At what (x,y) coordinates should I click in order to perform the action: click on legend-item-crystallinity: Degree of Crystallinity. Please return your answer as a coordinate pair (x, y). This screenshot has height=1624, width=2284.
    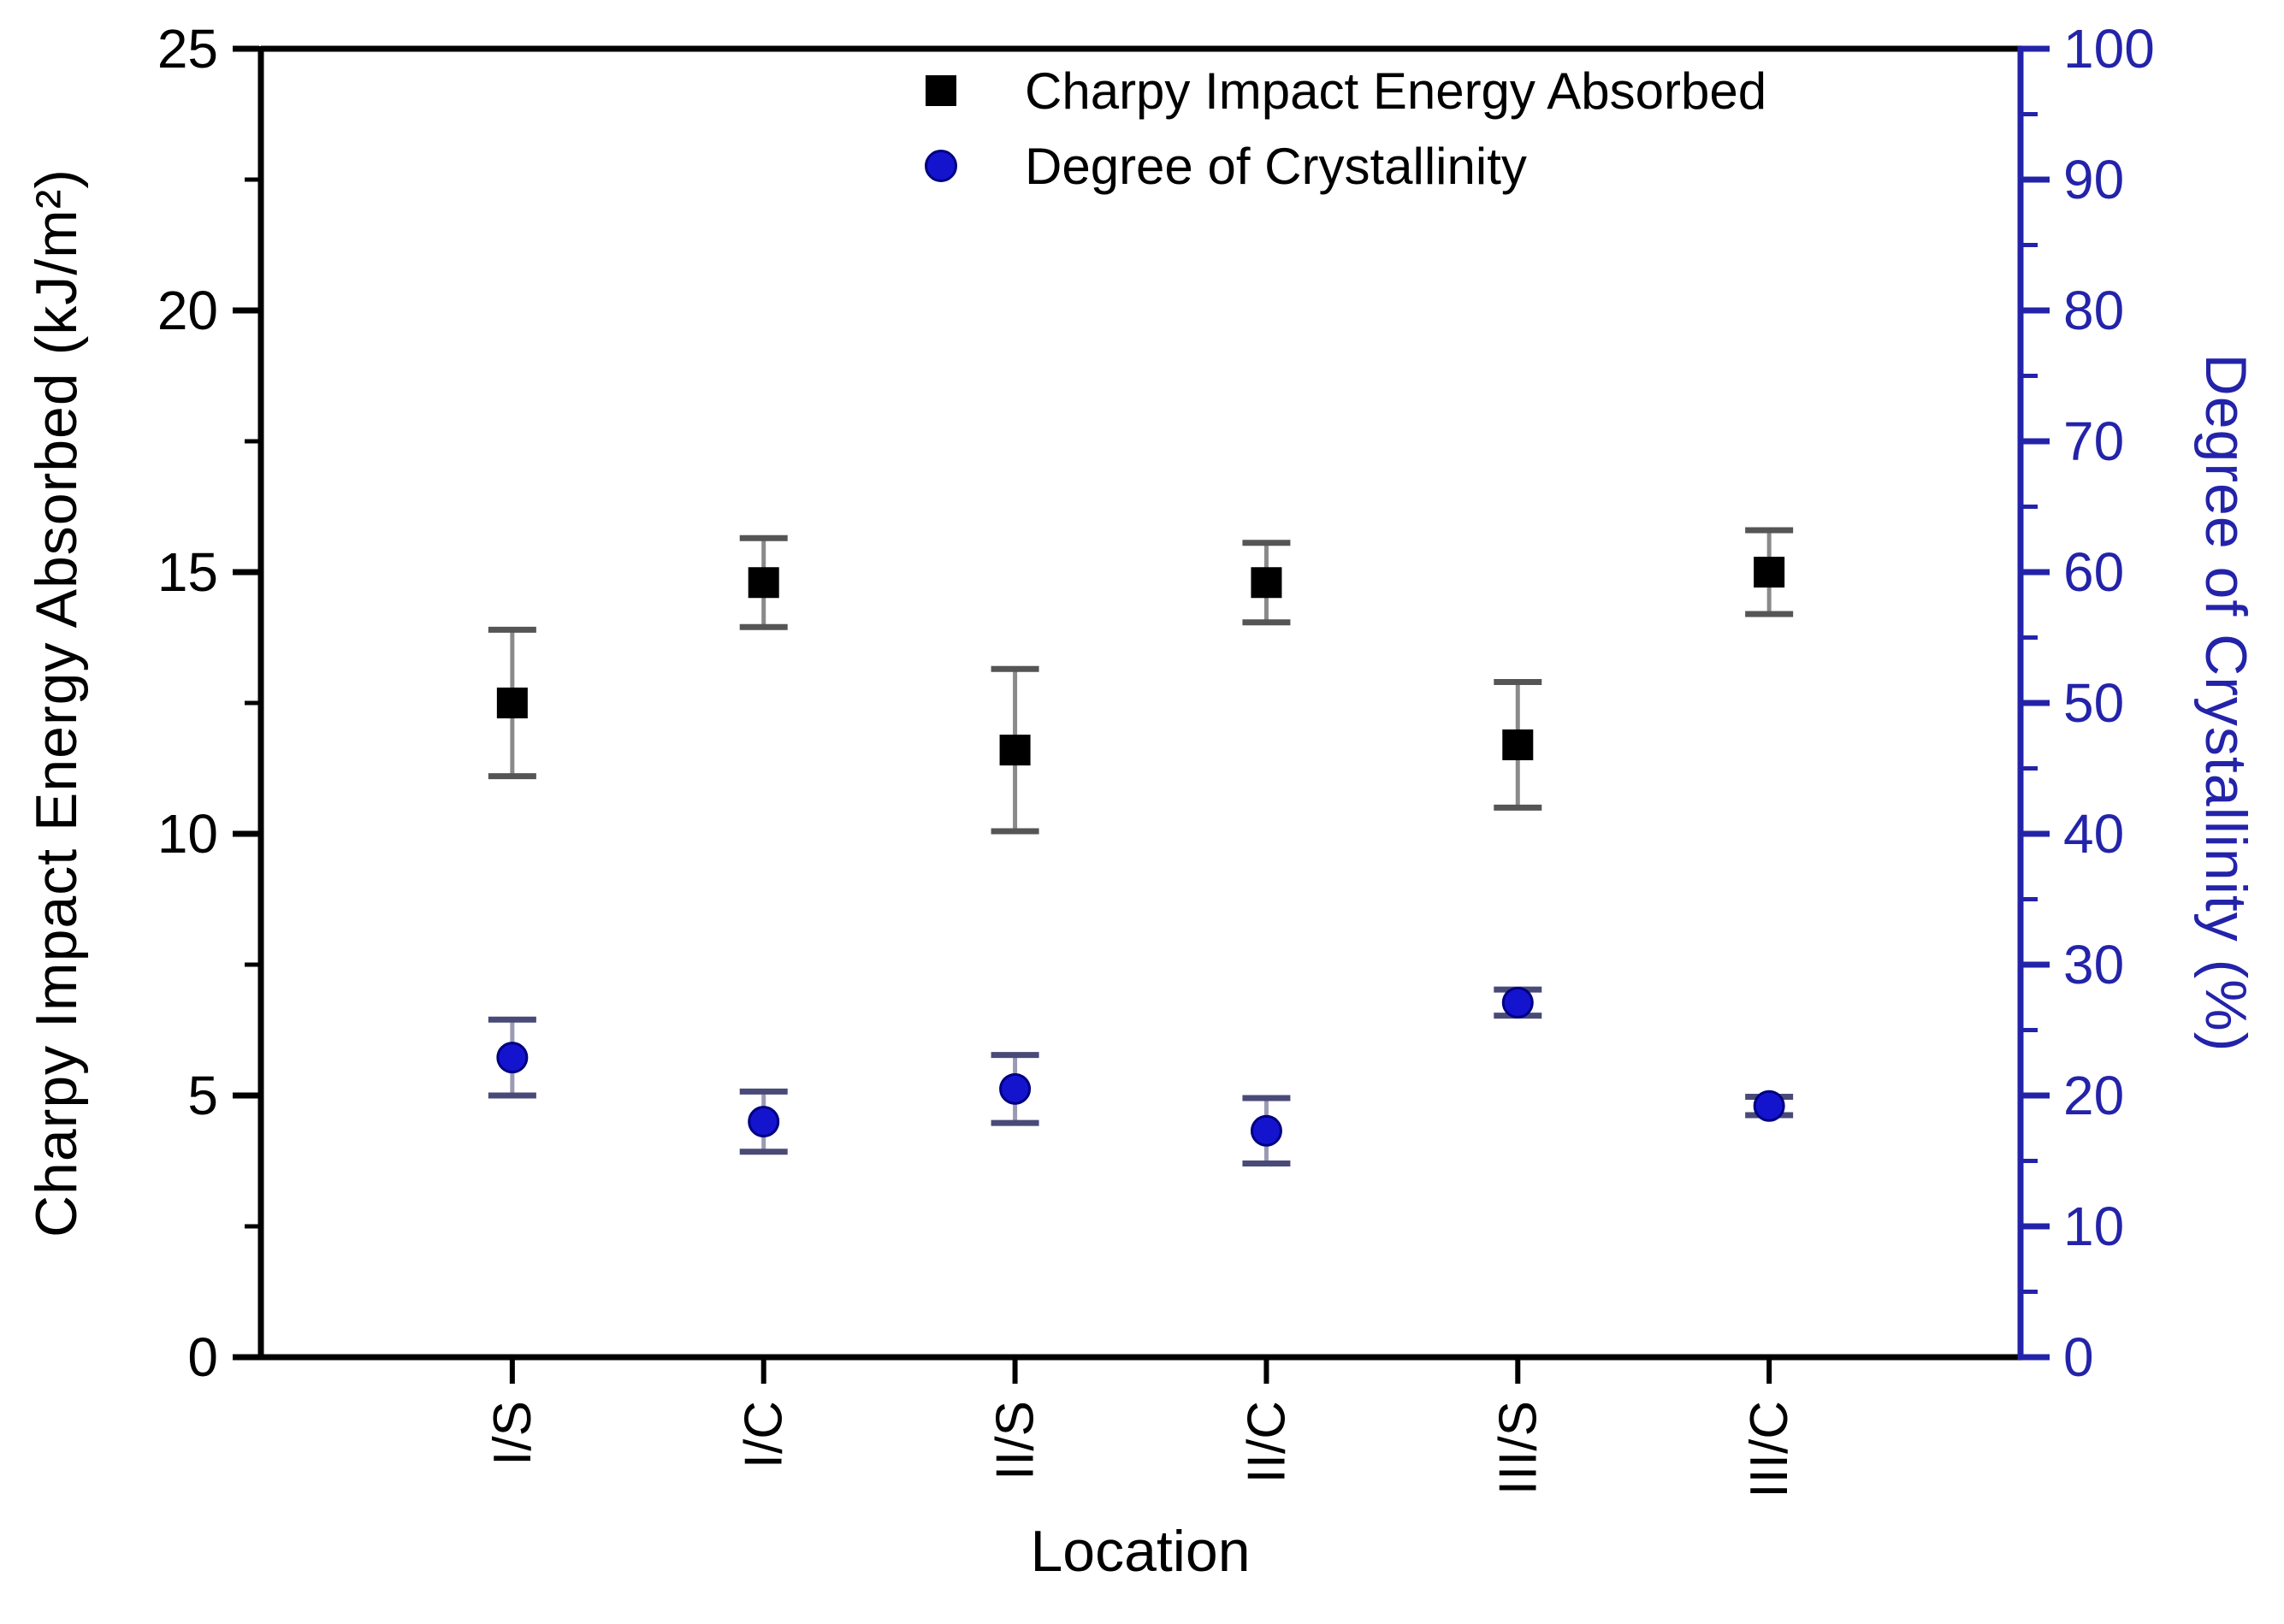
    Looking at the image, I should click on (1323, 166).